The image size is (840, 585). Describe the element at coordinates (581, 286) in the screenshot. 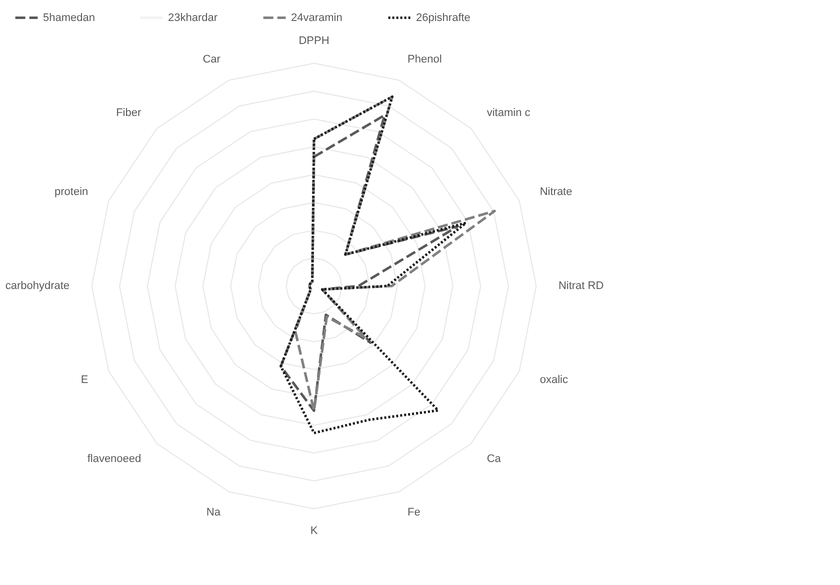

I see `spoke-label: Nitrat RD` at that location.